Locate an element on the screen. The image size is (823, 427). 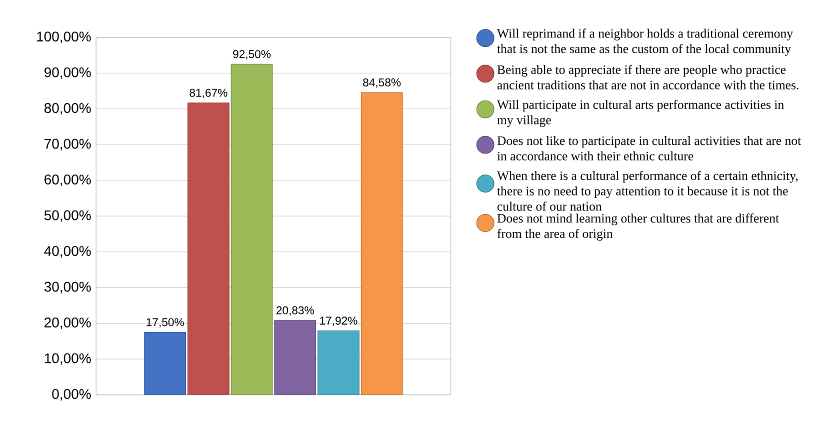
legend-label: Will reprimand if a neighbor holds a traditional ceremony that is not the same as the custom of the local community is located at coordinates (644, 42).